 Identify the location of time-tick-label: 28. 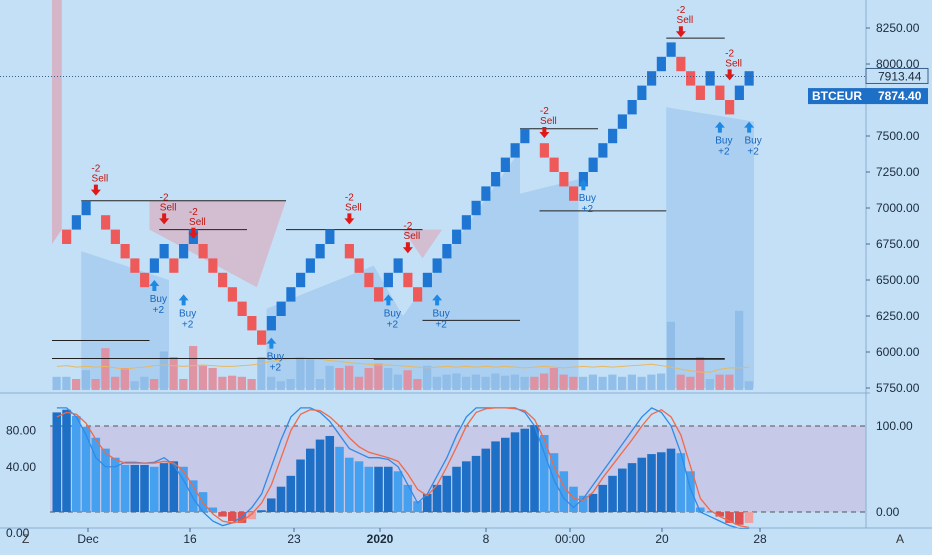
(760, 539).